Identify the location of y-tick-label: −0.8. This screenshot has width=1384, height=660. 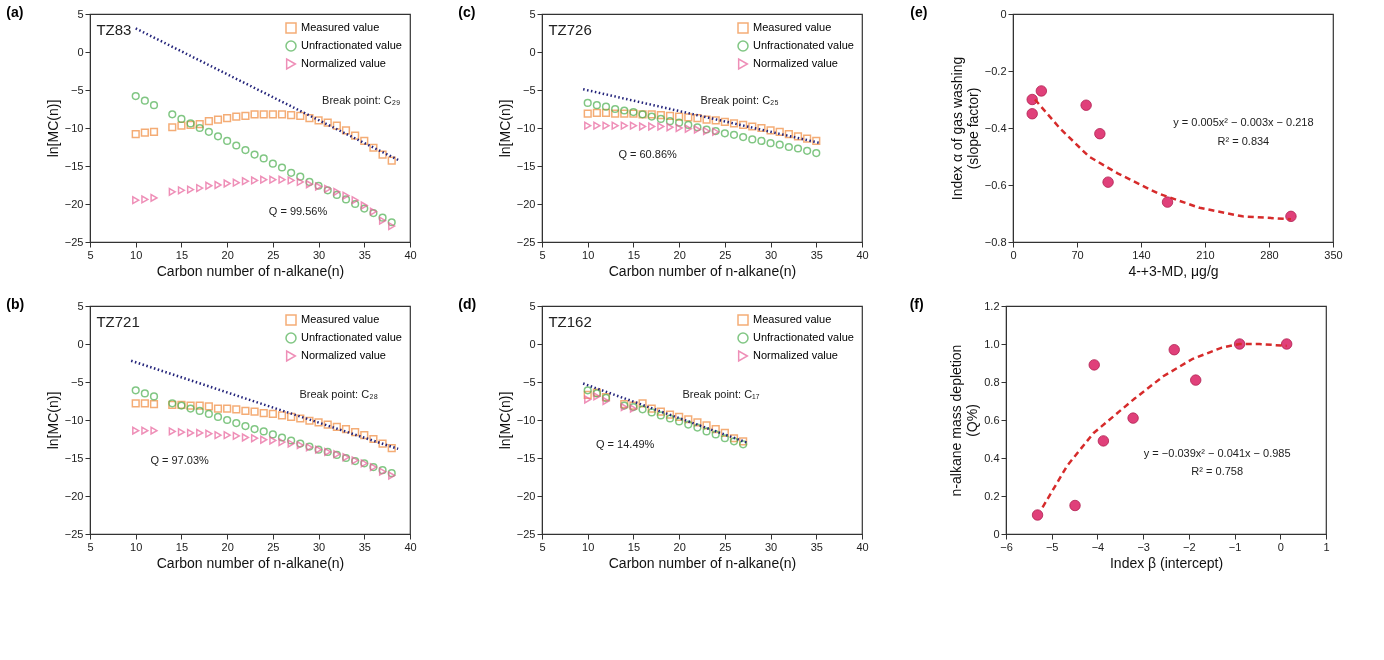
(995, 241).